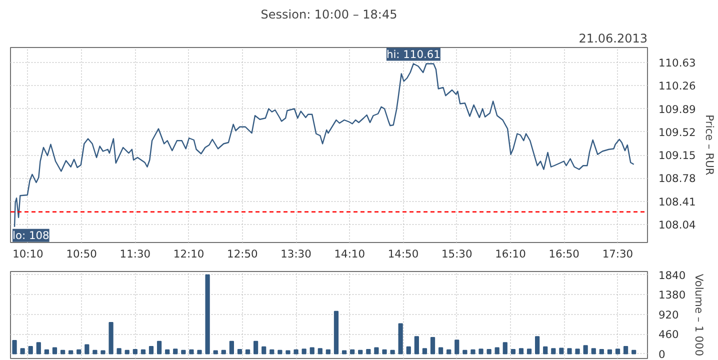 Image resolution: width=718 pixels, height=360 pixels. I want to click on y-tick-label: 109.15, so click(677, 155).